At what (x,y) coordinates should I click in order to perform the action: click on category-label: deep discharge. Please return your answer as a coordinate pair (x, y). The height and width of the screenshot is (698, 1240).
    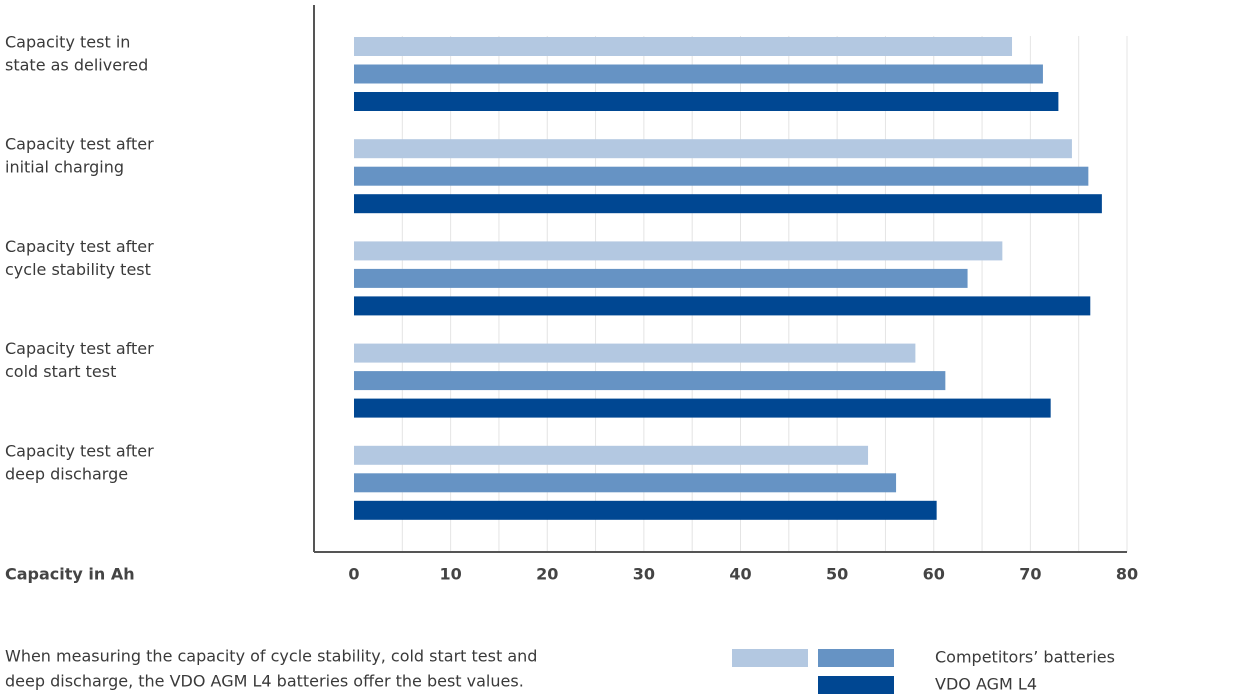
    Looking at the image, I should click on (66, 473).